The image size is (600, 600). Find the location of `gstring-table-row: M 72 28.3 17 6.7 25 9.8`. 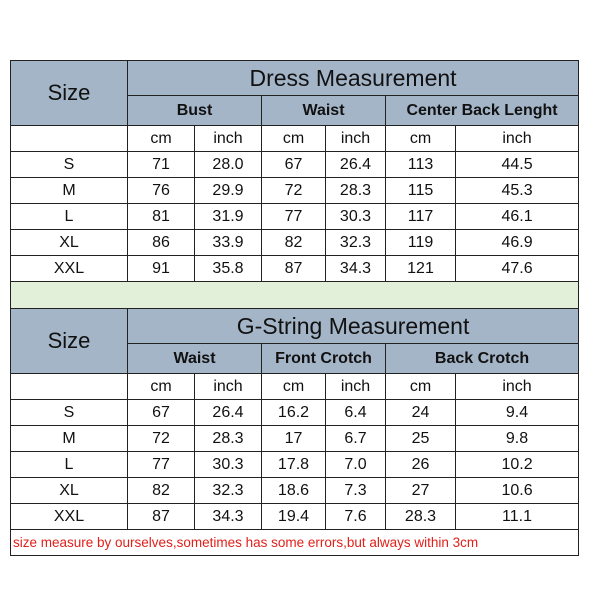

gstring-table-row: M 72 28.3 17 6.7 25 9.8 is located at coordinates (295, 438).